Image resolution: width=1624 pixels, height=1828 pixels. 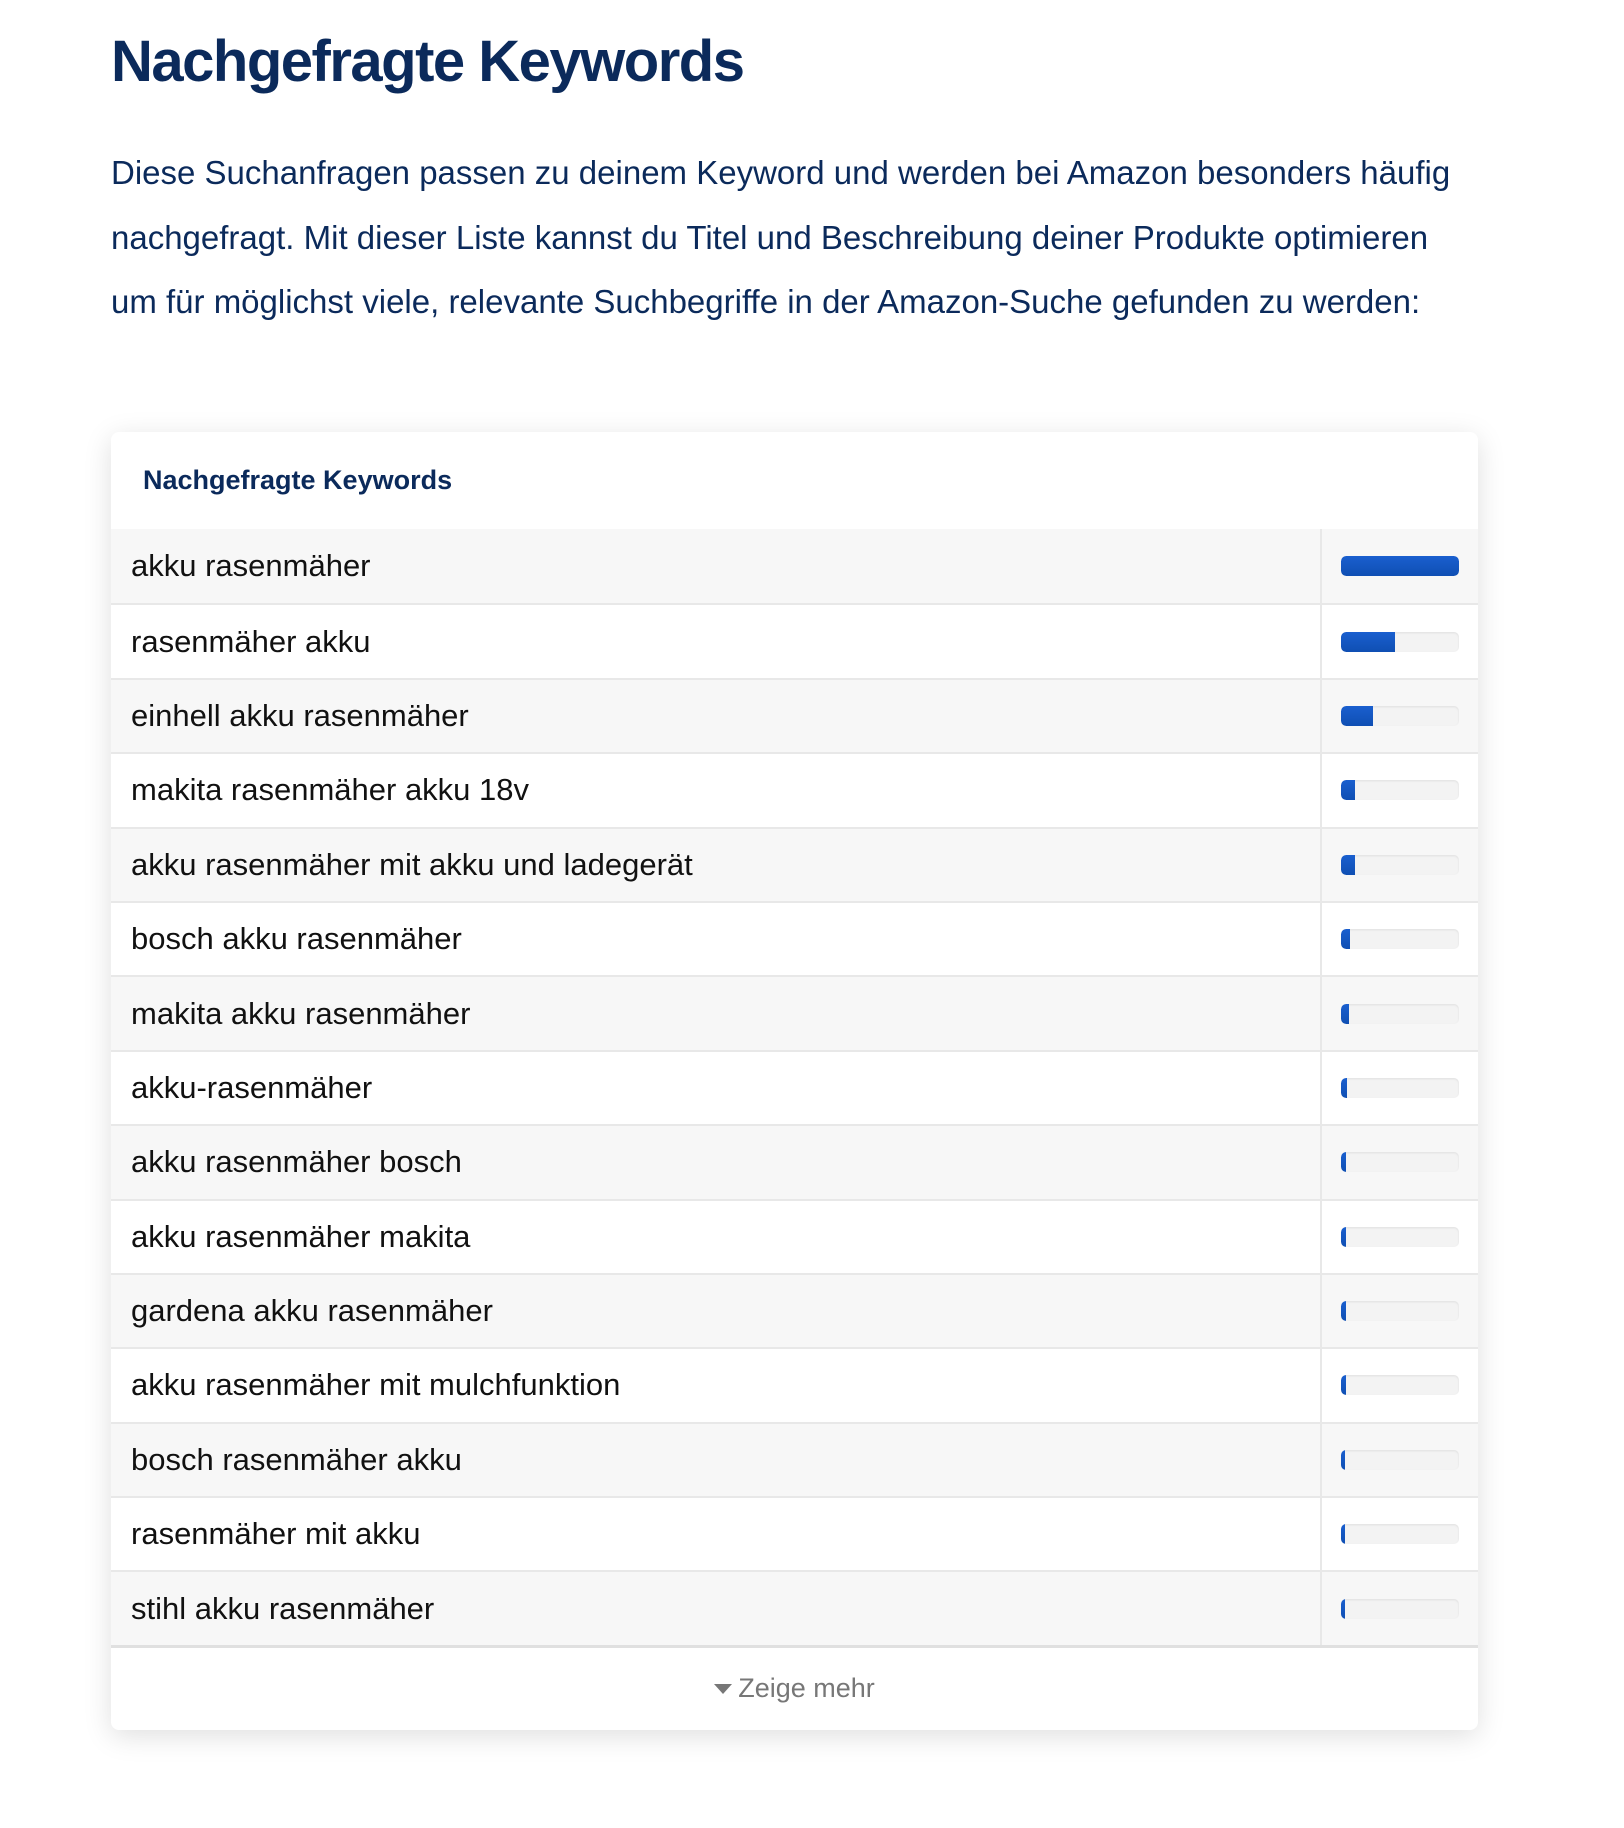 What do you see at coordinates (301, 1013) in the screenshot?
I see `keyword-text: makita akku rasenmäher` at bounding box center [301, 1013].